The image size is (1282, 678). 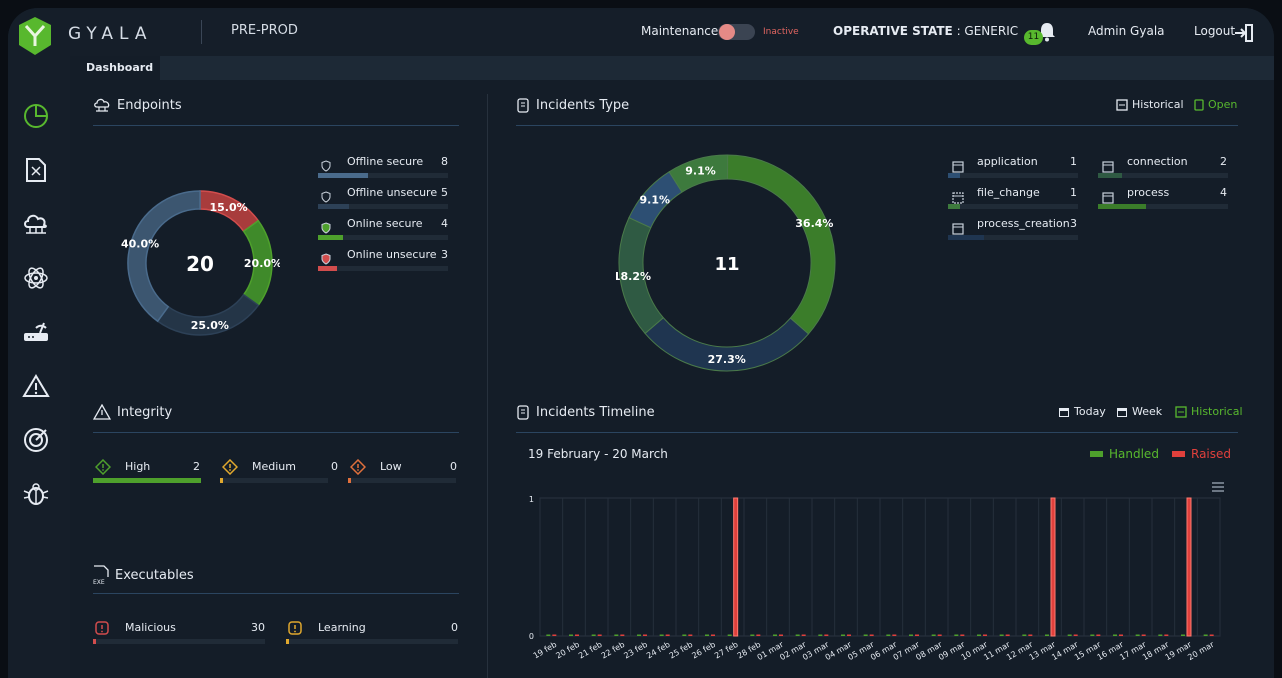 I want to click on user-name: Admin Gyala, so click(x=1126, y=31).